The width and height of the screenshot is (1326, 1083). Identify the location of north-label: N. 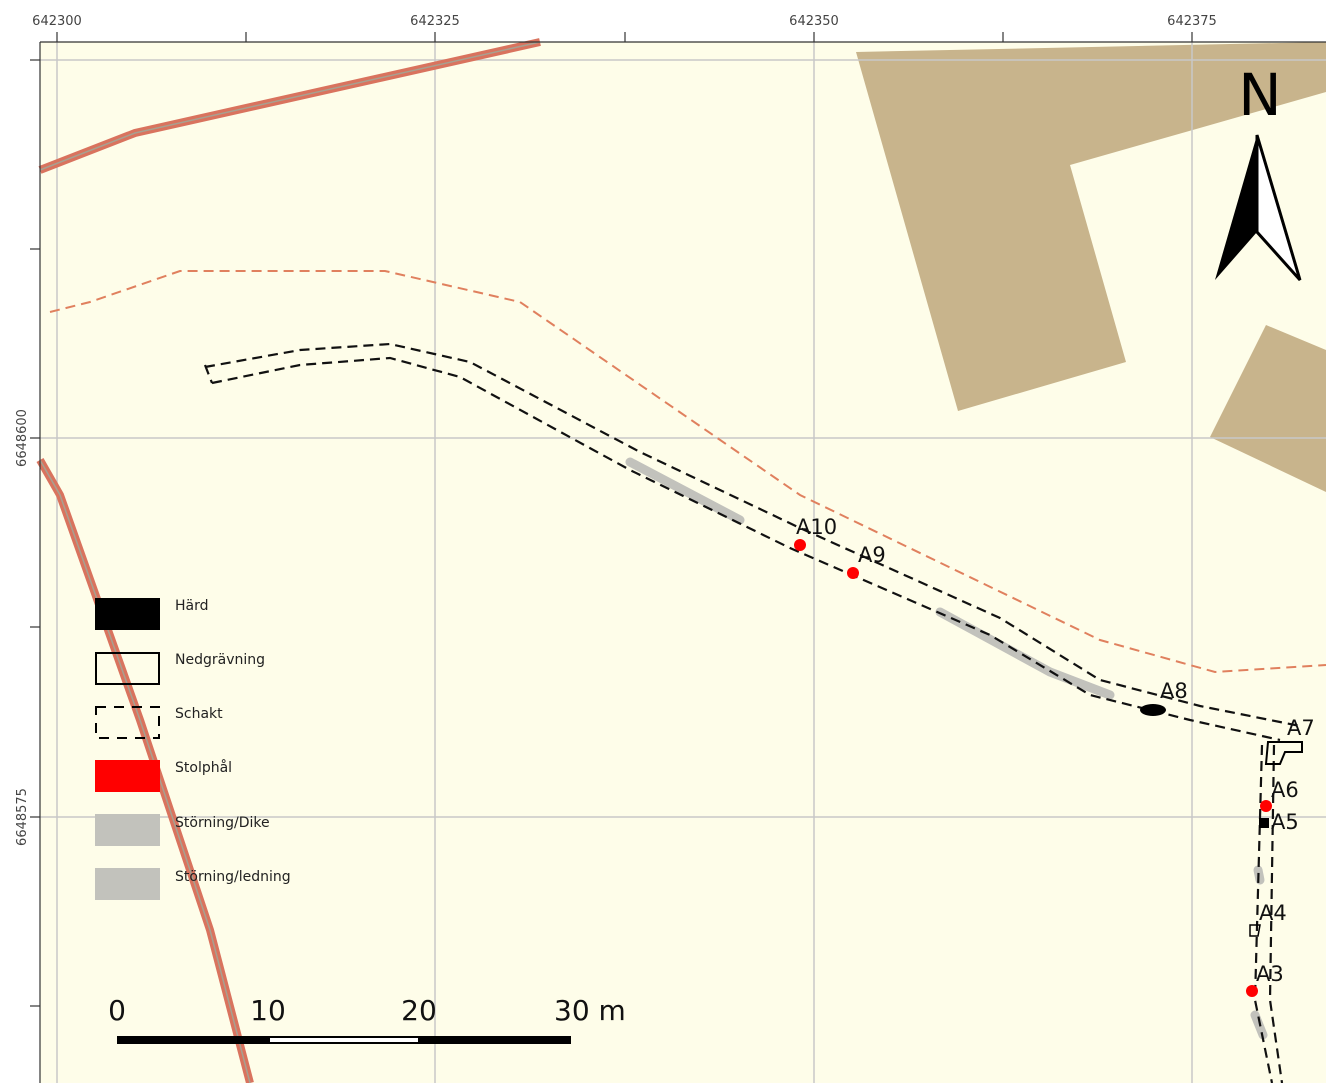
(1259, 95).